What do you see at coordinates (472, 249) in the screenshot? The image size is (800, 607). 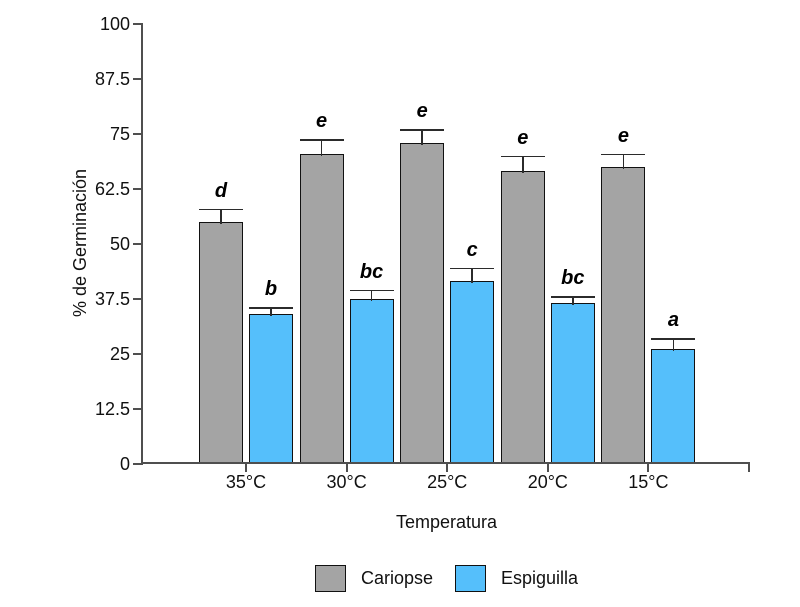 I see `significance-letter: c` at bounding box center [472, 249].